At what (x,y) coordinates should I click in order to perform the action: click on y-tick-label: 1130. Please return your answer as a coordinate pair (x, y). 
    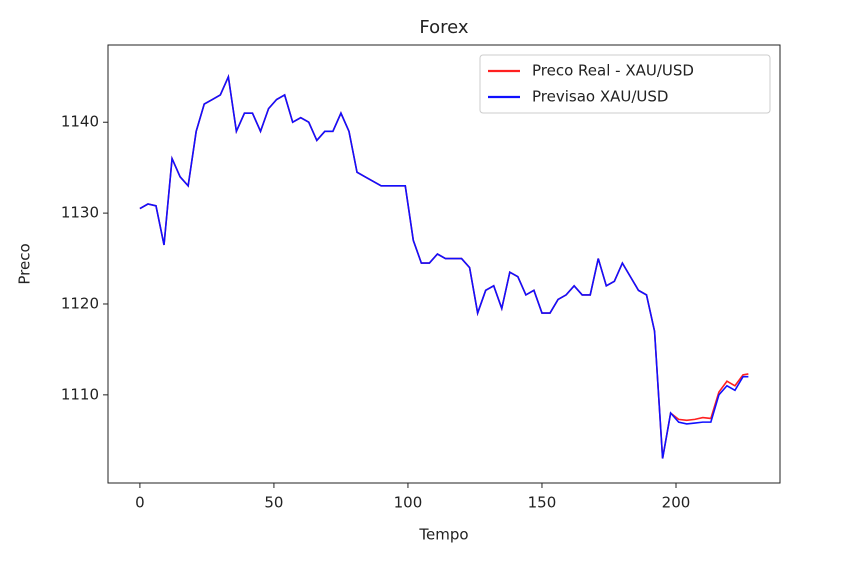
    Looking at the image, I should click on (80, 213).